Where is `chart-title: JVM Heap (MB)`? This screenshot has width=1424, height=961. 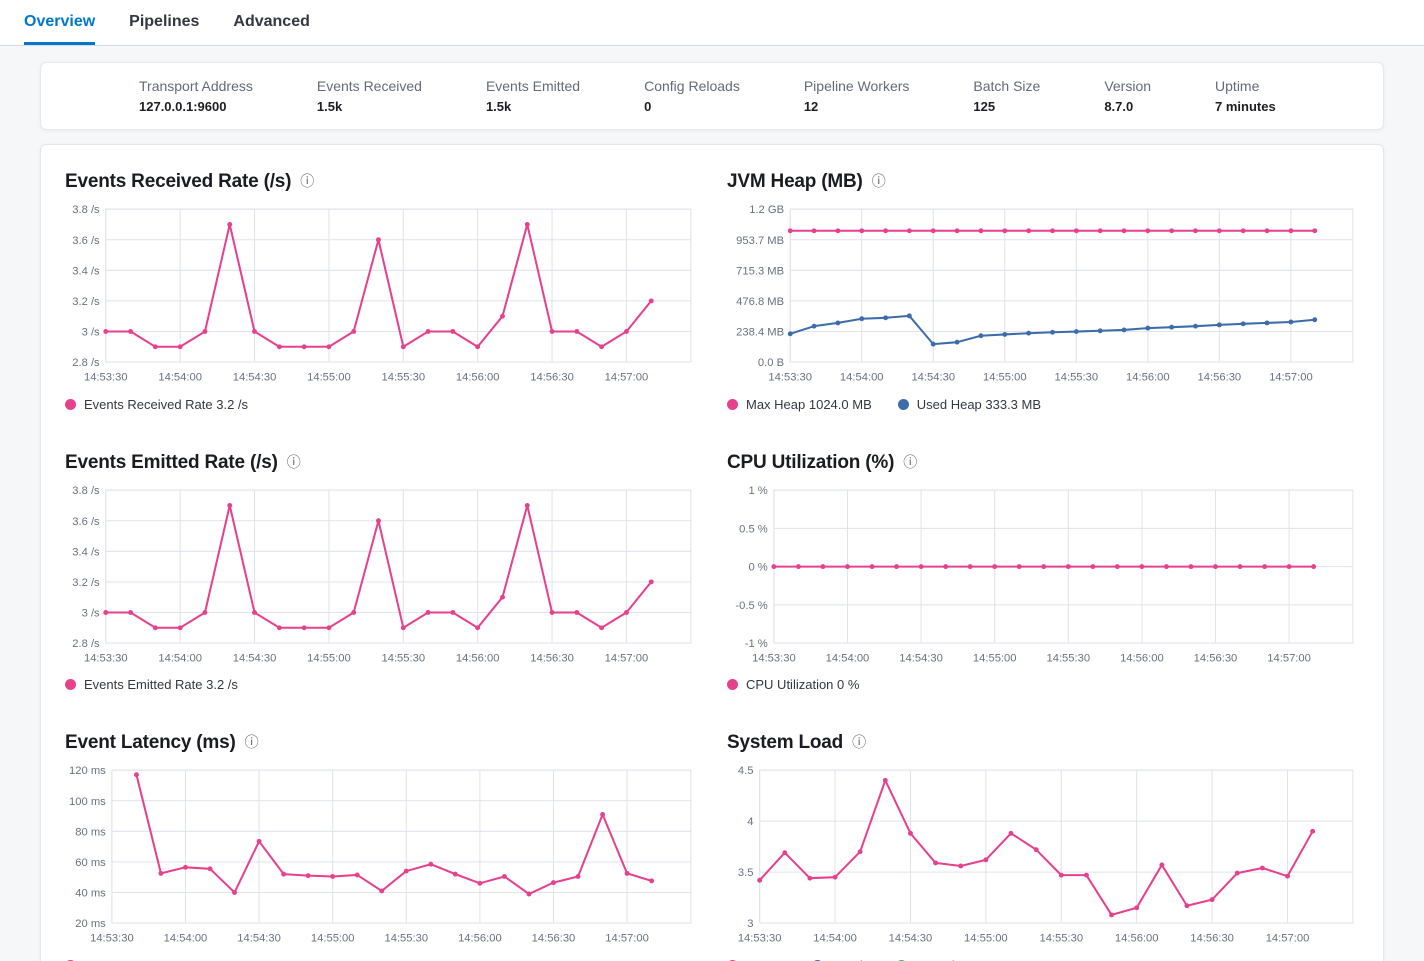 chart-title: JVM Heap (MB) is located at coordinates (795, 181).